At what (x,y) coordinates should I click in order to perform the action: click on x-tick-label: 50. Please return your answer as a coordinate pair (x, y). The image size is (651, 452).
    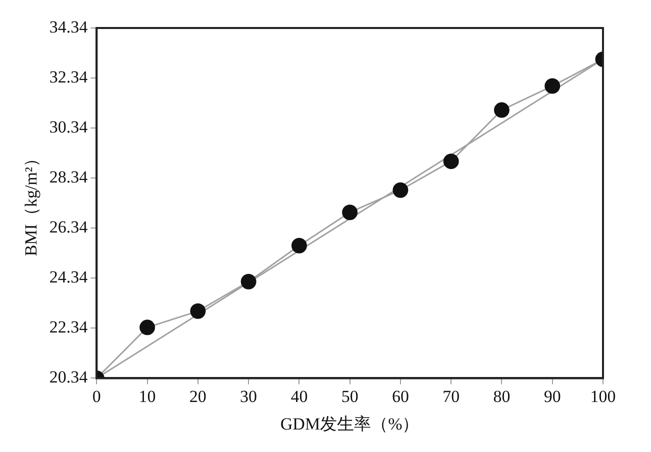
    Looking at the image, I should click on (349, 396).